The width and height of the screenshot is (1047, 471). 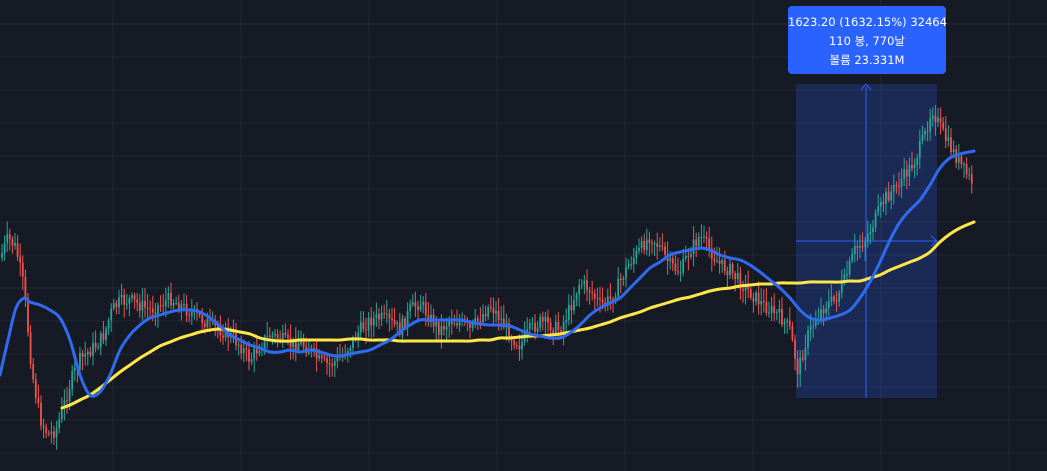 What do you see at coordinates (867, 240) in the screenshot?
I see `measure-selection` at bounding box center [867, 240].